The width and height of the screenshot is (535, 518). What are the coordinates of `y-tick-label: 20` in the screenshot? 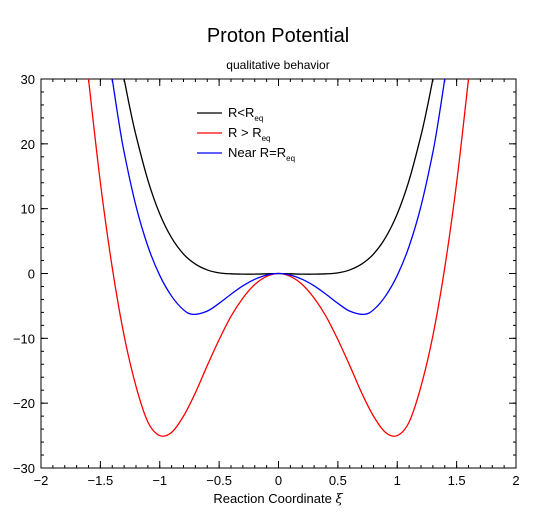 It's located at (28, 144).